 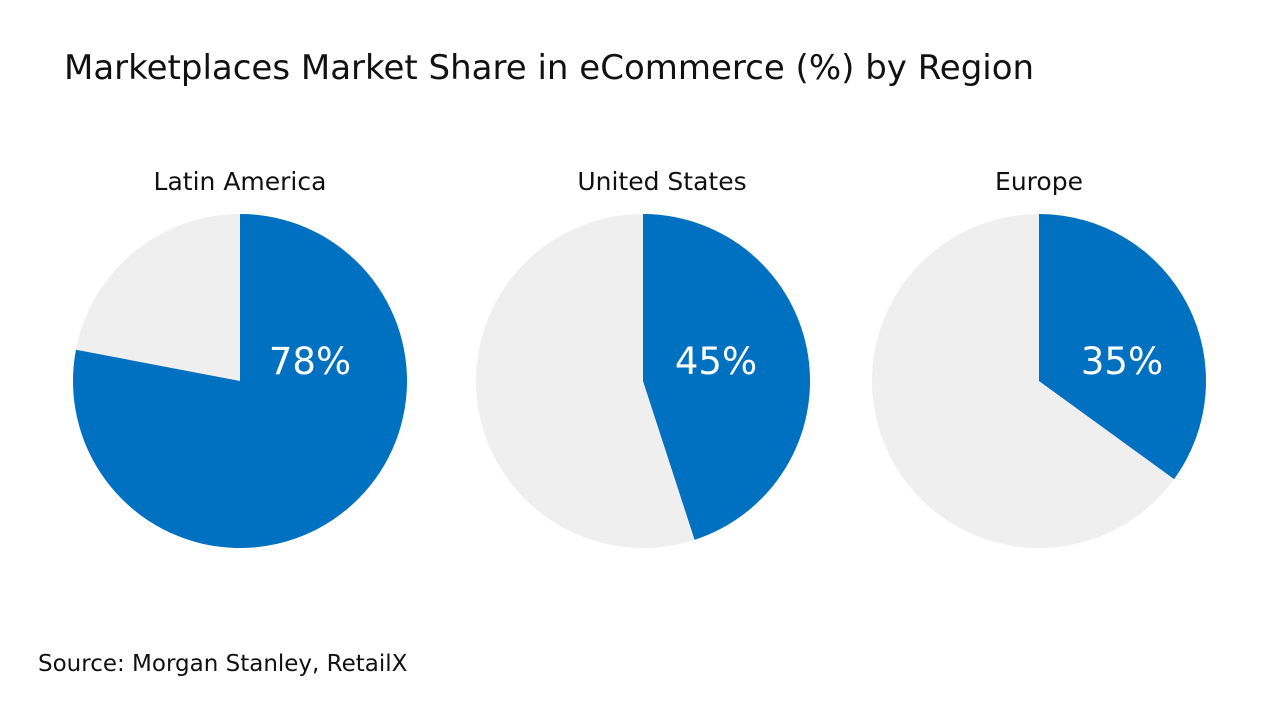 I want to click on pie-united-states: United States 45%, so click(x=643, y=357).